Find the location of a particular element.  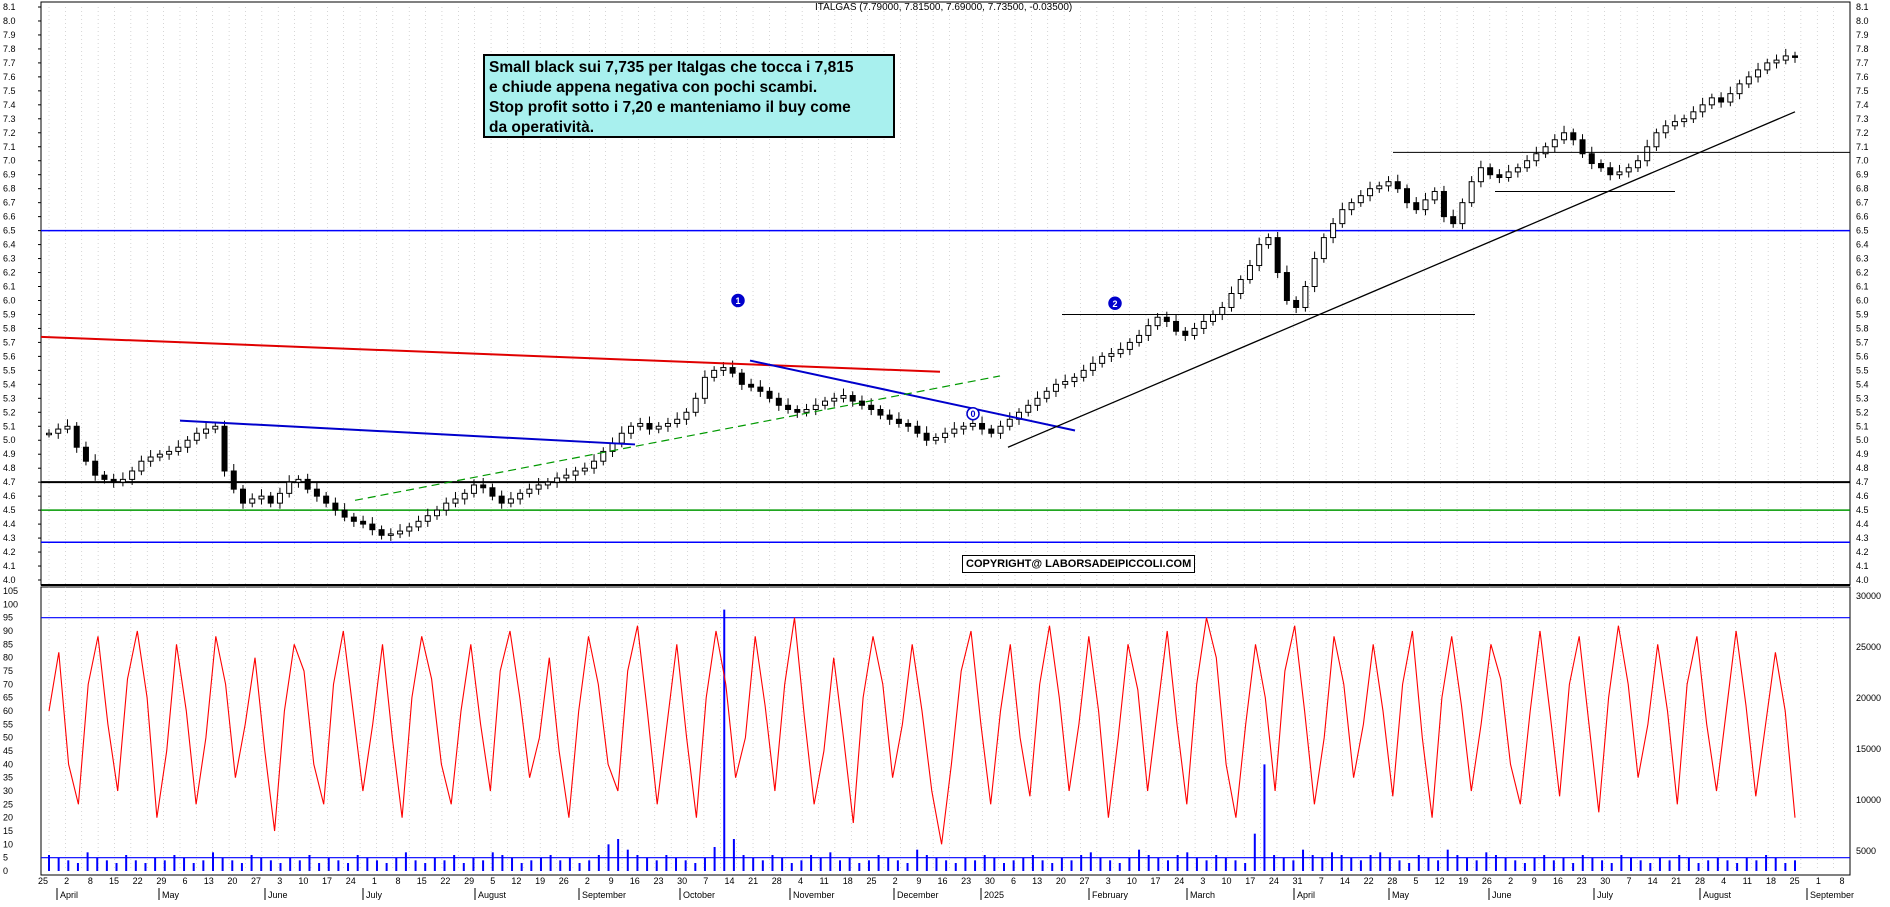

y-tick-left: 4.1 is located at coordinates (9, 566).